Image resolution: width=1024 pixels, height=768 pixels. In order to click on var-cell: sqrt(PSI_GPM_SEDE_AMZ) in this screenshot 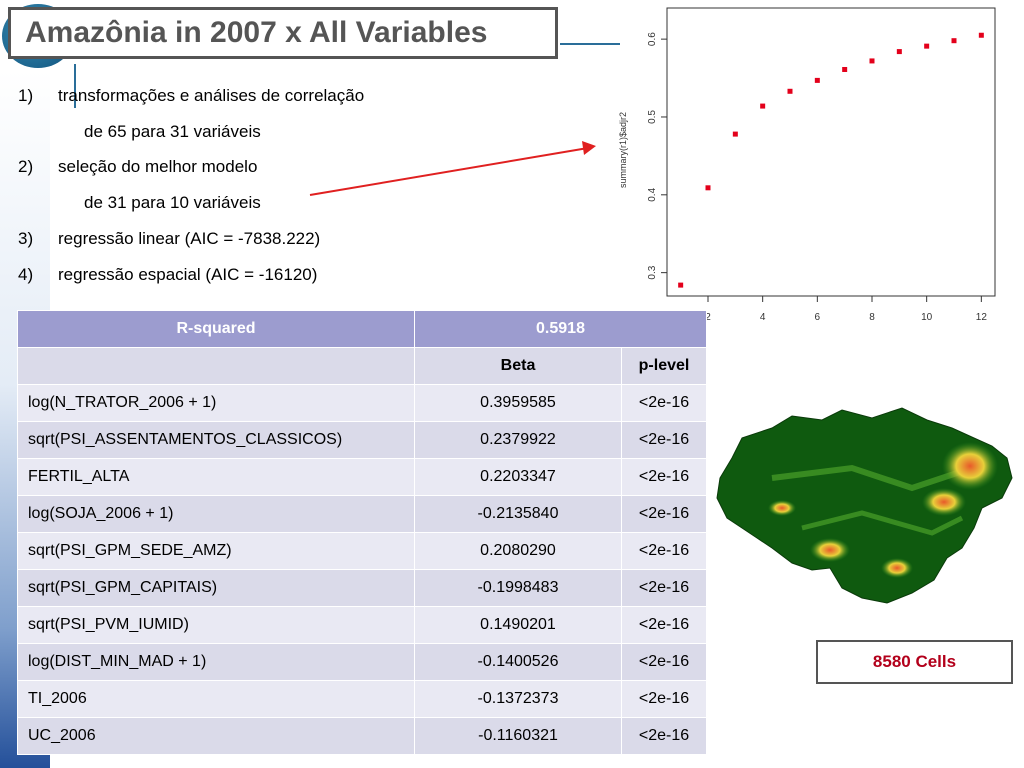, I will do `click(216, 551)`.